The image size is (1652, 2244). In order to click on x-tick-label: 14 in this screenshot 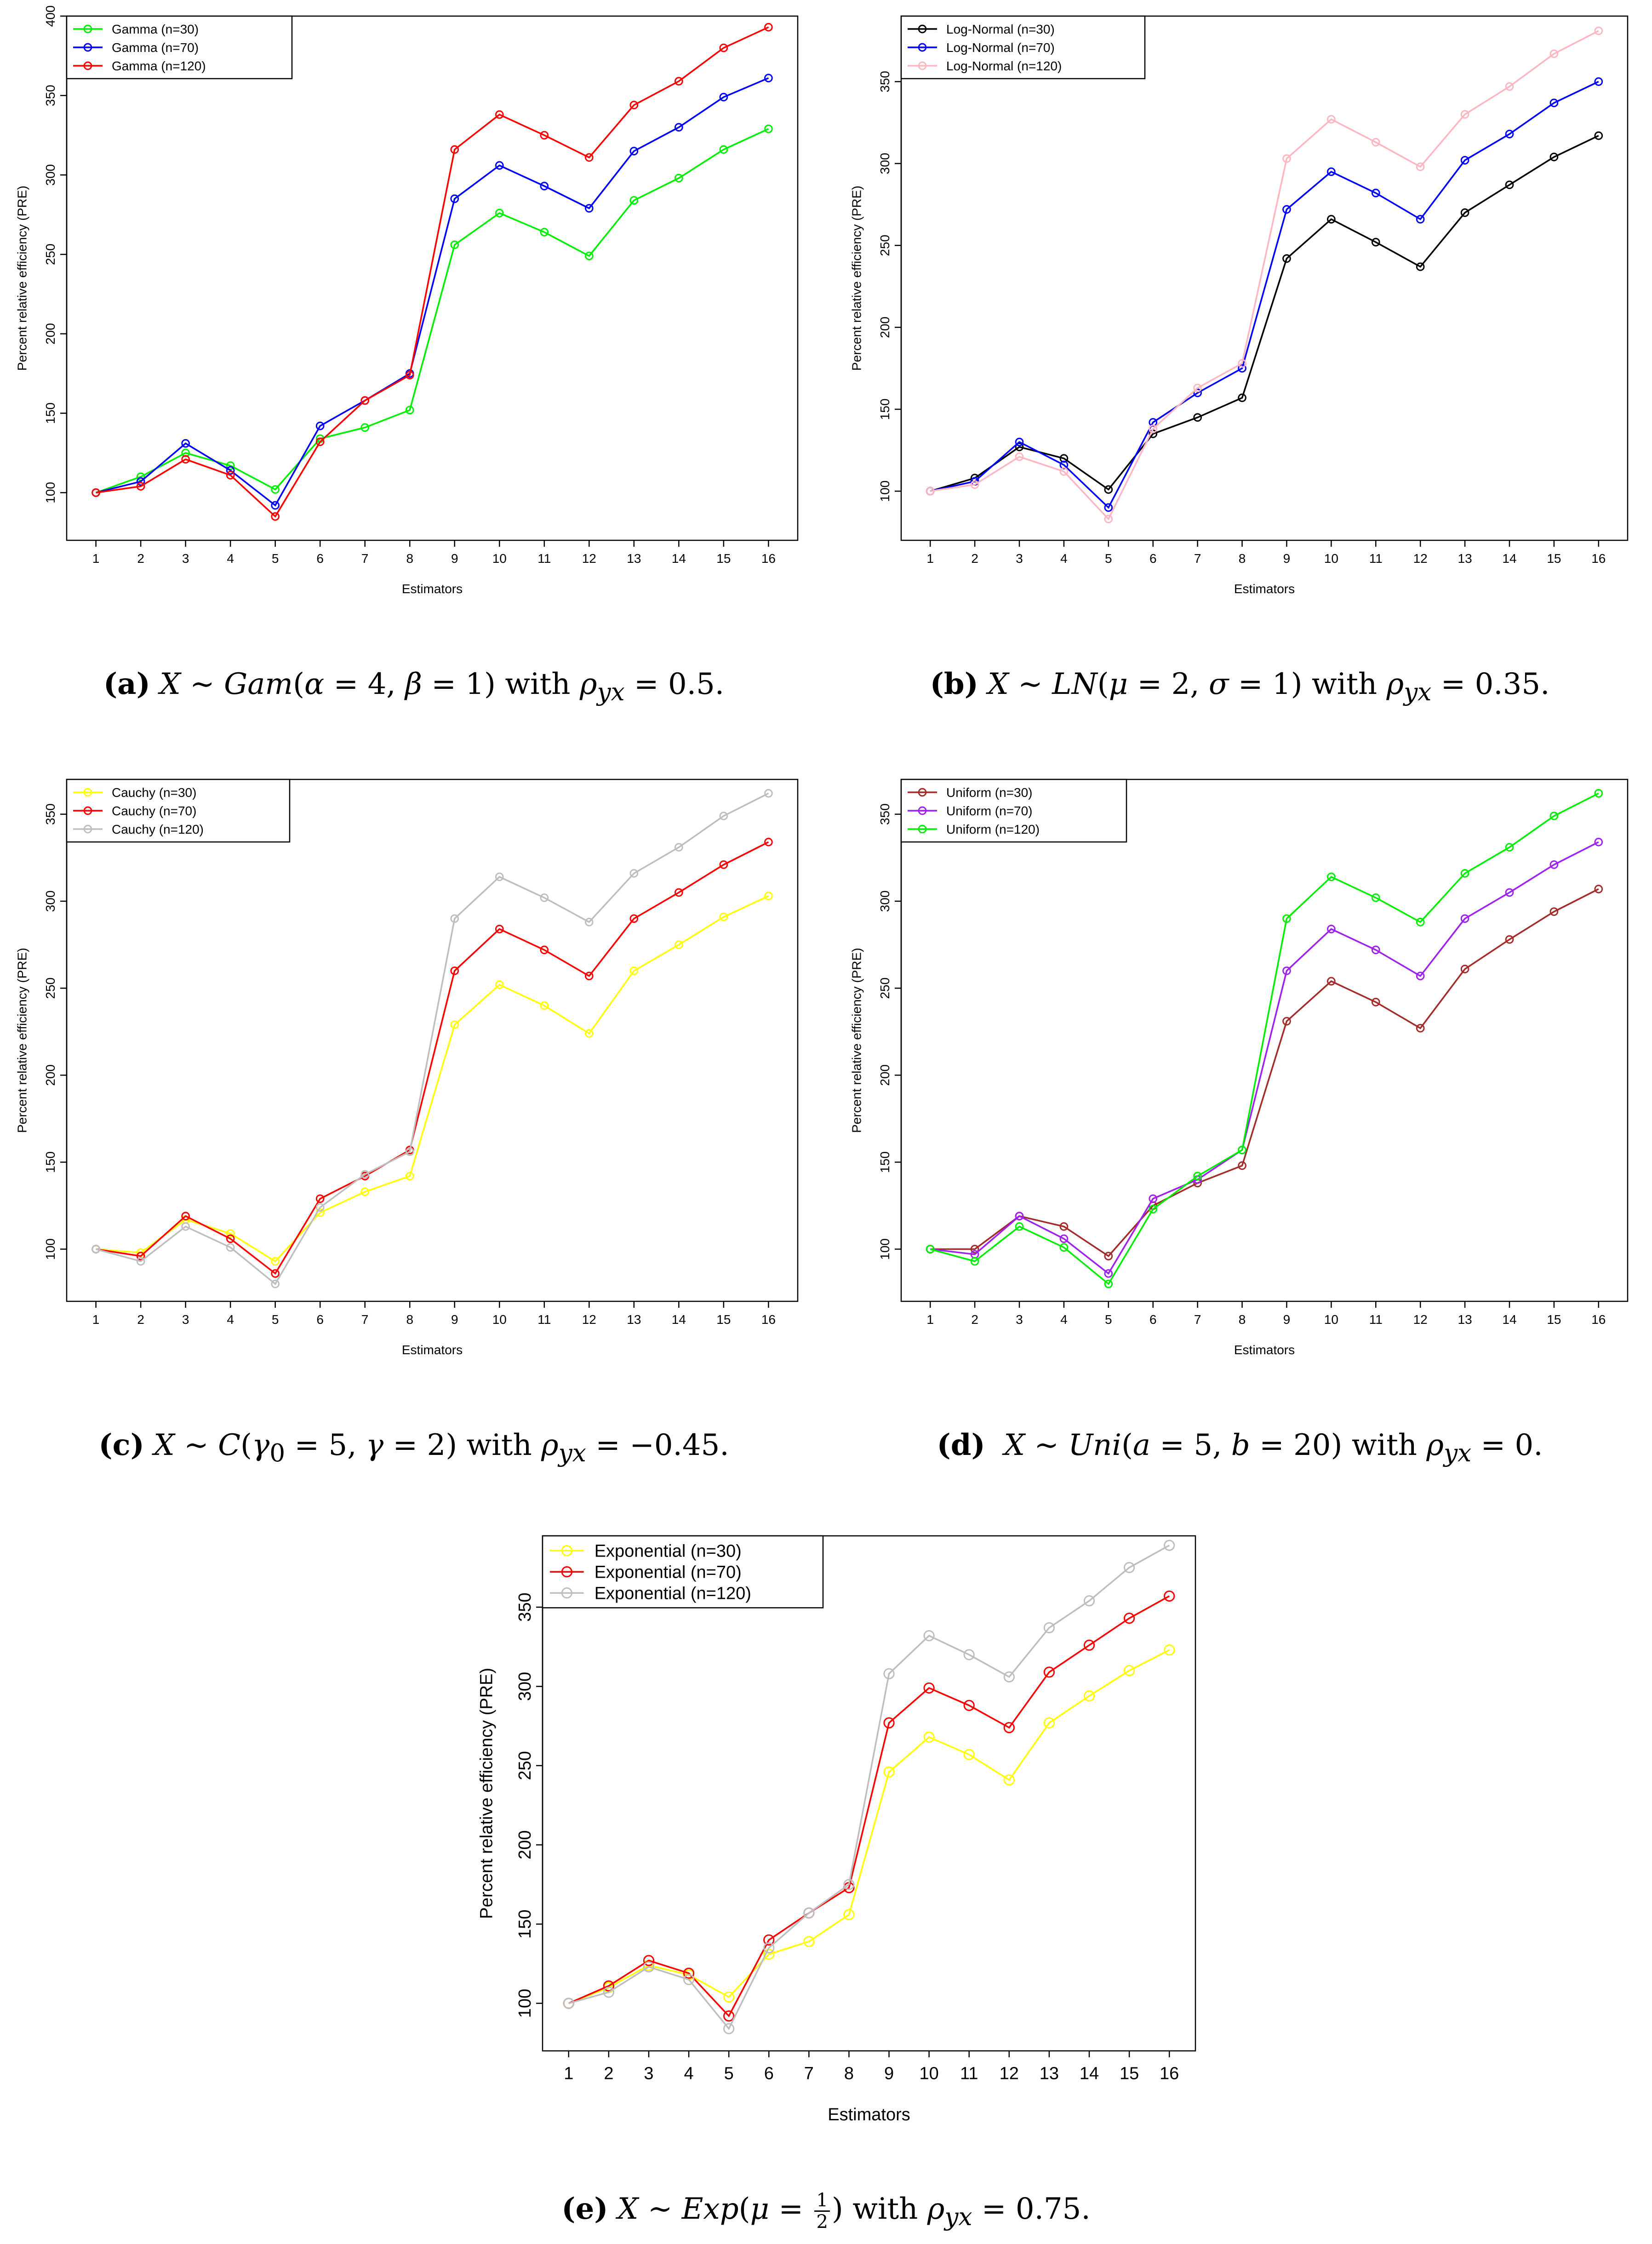, I will do `click(1509, 559)`.